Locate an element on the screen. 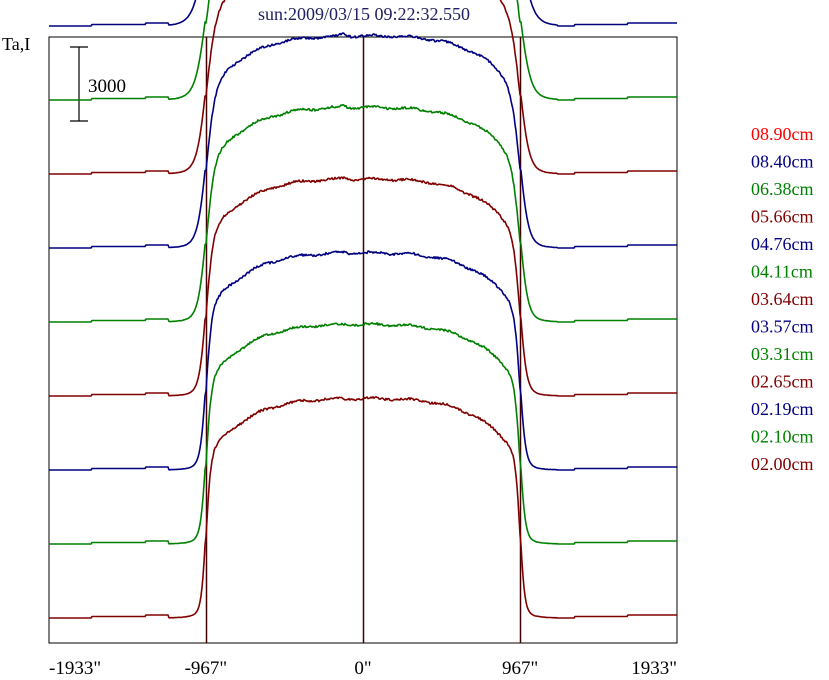 The width and height of the screenshot is (829, 680). y-axis-label: Ta,I is located at coordinates (16, 44).